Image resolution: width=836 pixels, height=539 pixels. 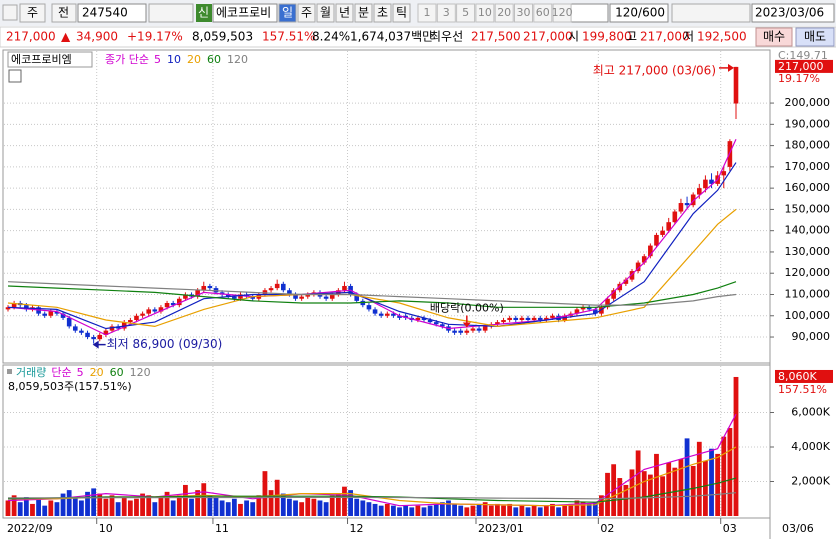 I want to click on grid-icon, so click(x=15, y=76).